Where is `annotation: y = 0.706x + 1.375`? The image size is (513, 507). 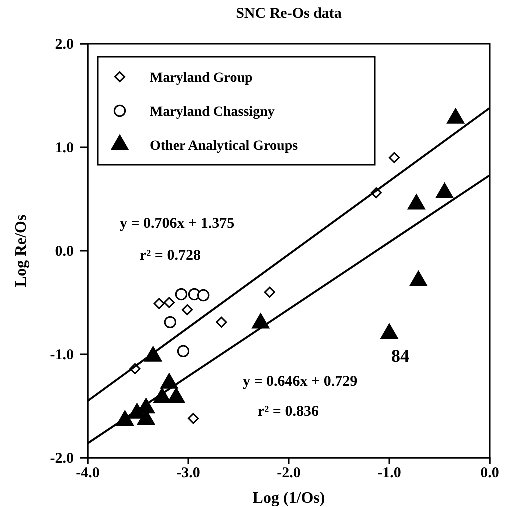 annotation: y = 0.706x + 1.375 is located at coordinates (177, 224).